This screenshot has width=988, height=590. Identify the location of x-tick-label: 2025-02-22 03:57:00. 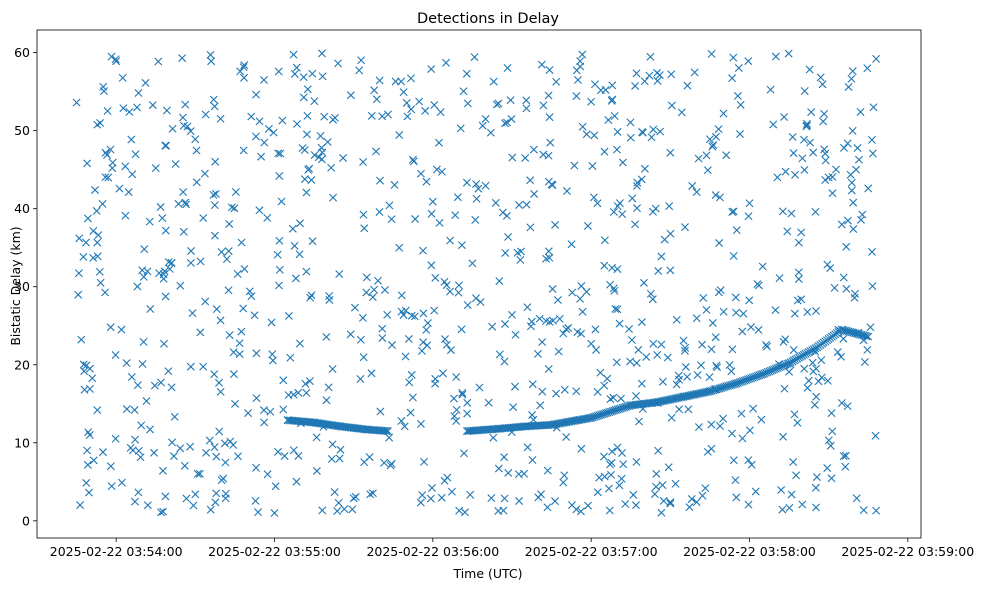
(591, 551).